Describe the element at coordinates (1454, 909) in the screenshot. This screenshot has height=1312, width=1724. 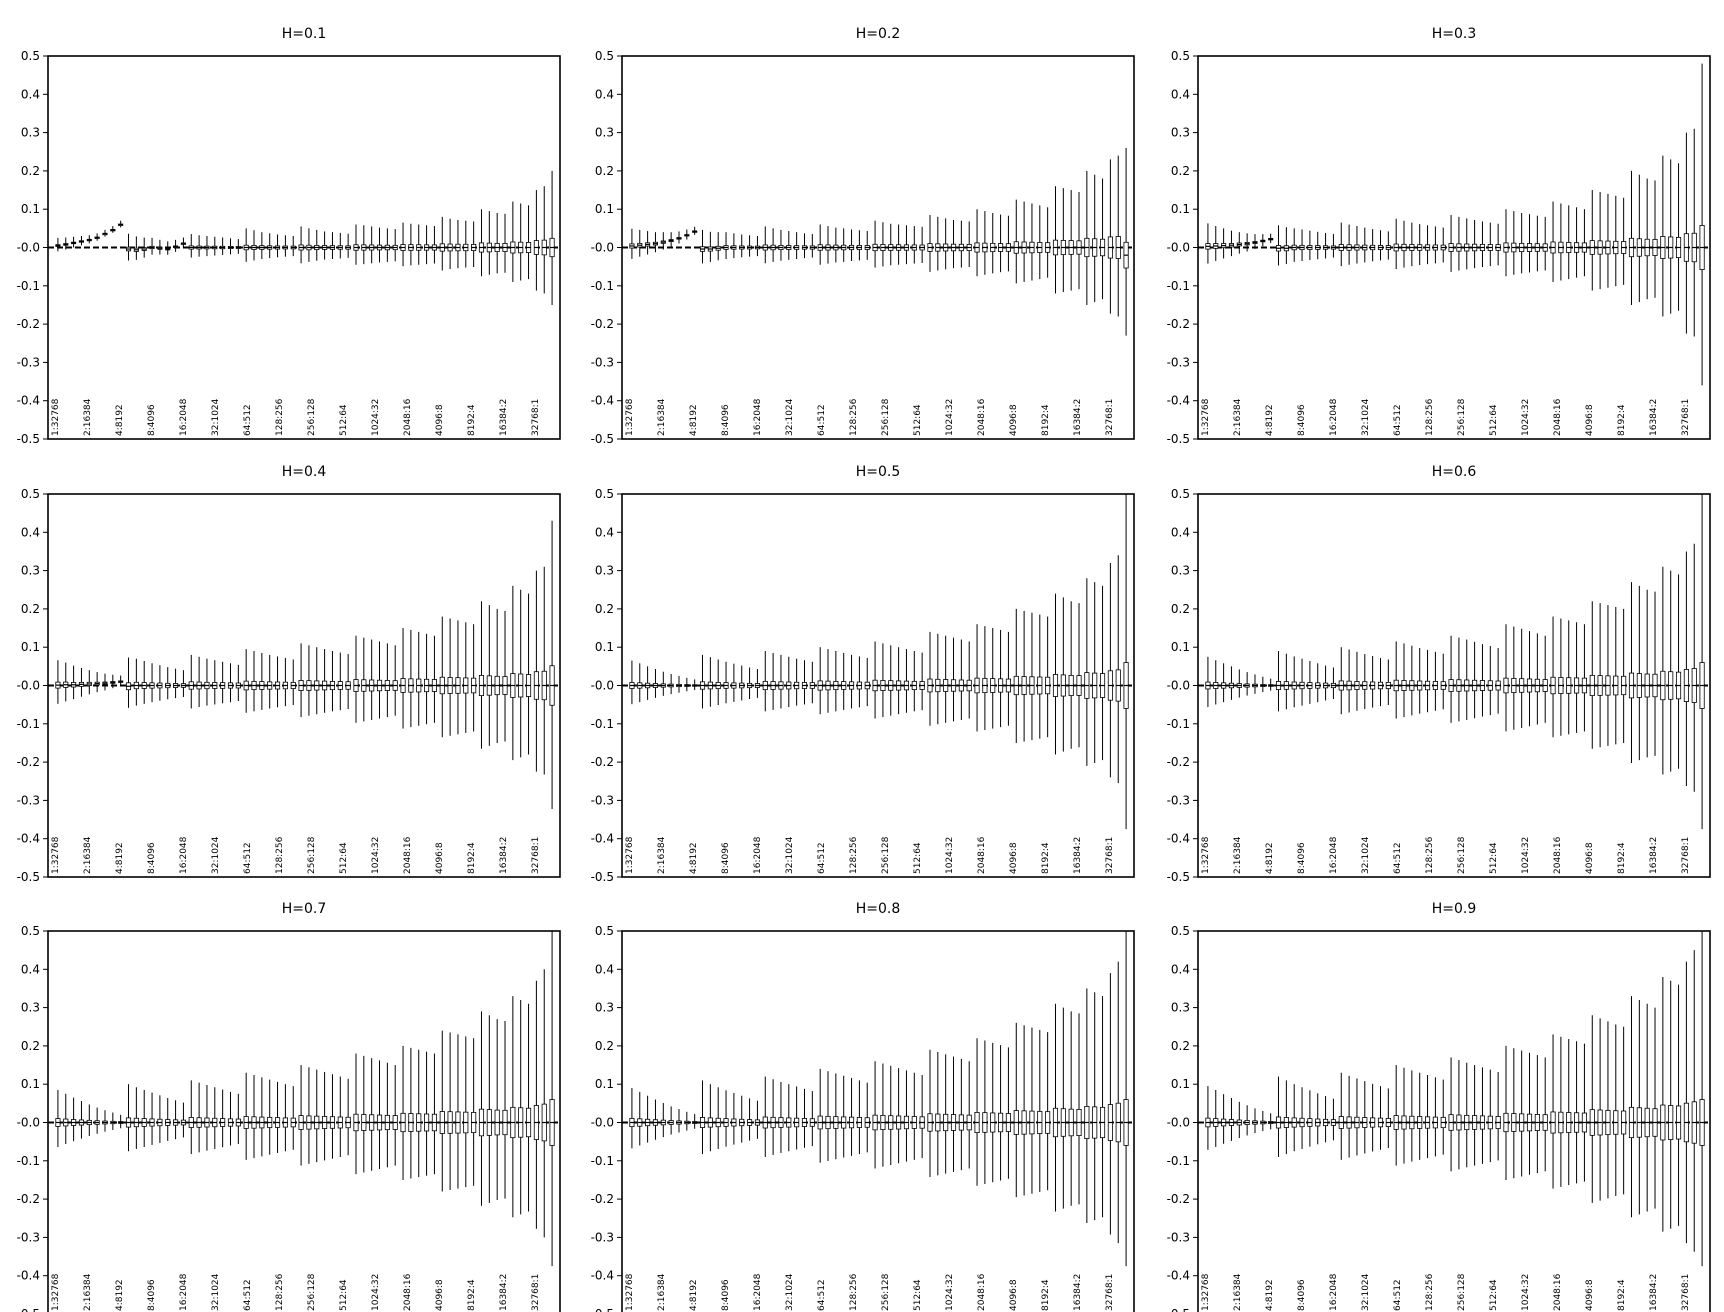
I see `chart-title: H=0.9` at that location.